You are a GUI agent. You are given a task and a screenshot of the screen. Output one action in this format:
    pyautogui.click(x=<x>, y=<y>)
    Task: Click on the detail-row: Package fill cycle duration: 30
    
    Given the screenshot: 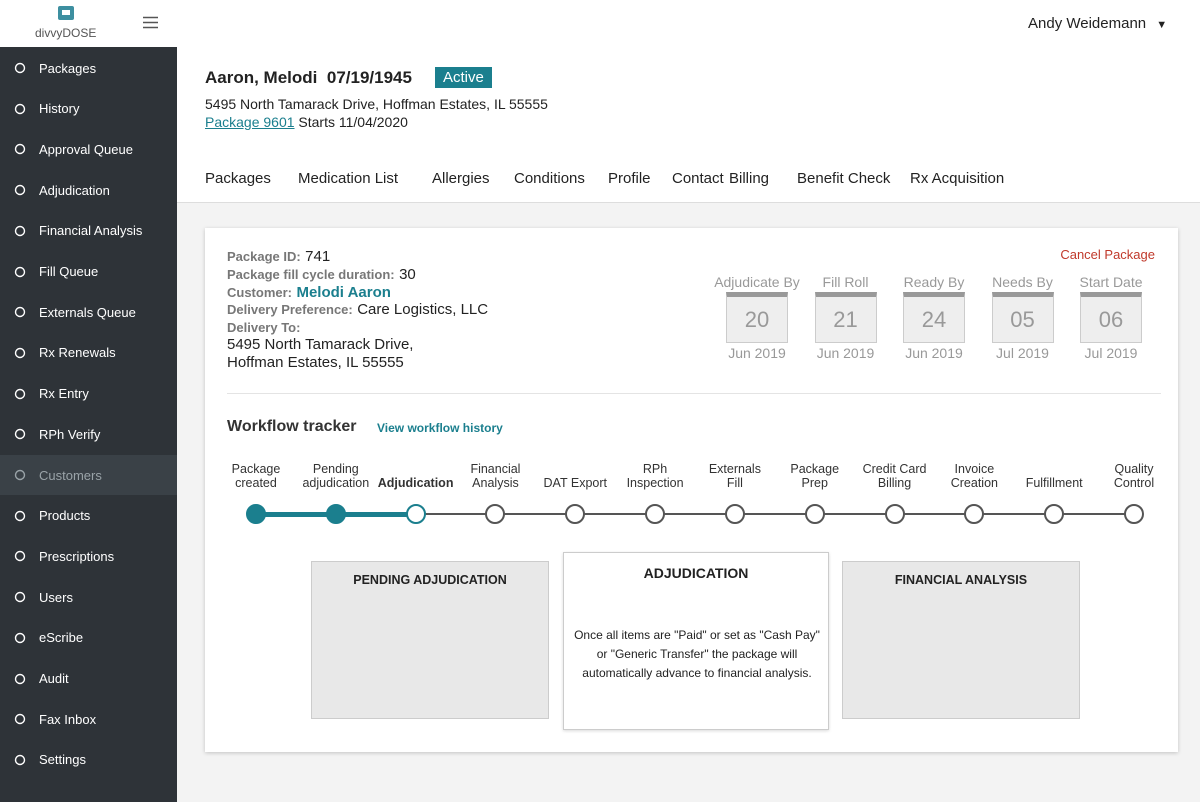 What is the action you would take?
    pyautogui.click(x=321, y=275)
    